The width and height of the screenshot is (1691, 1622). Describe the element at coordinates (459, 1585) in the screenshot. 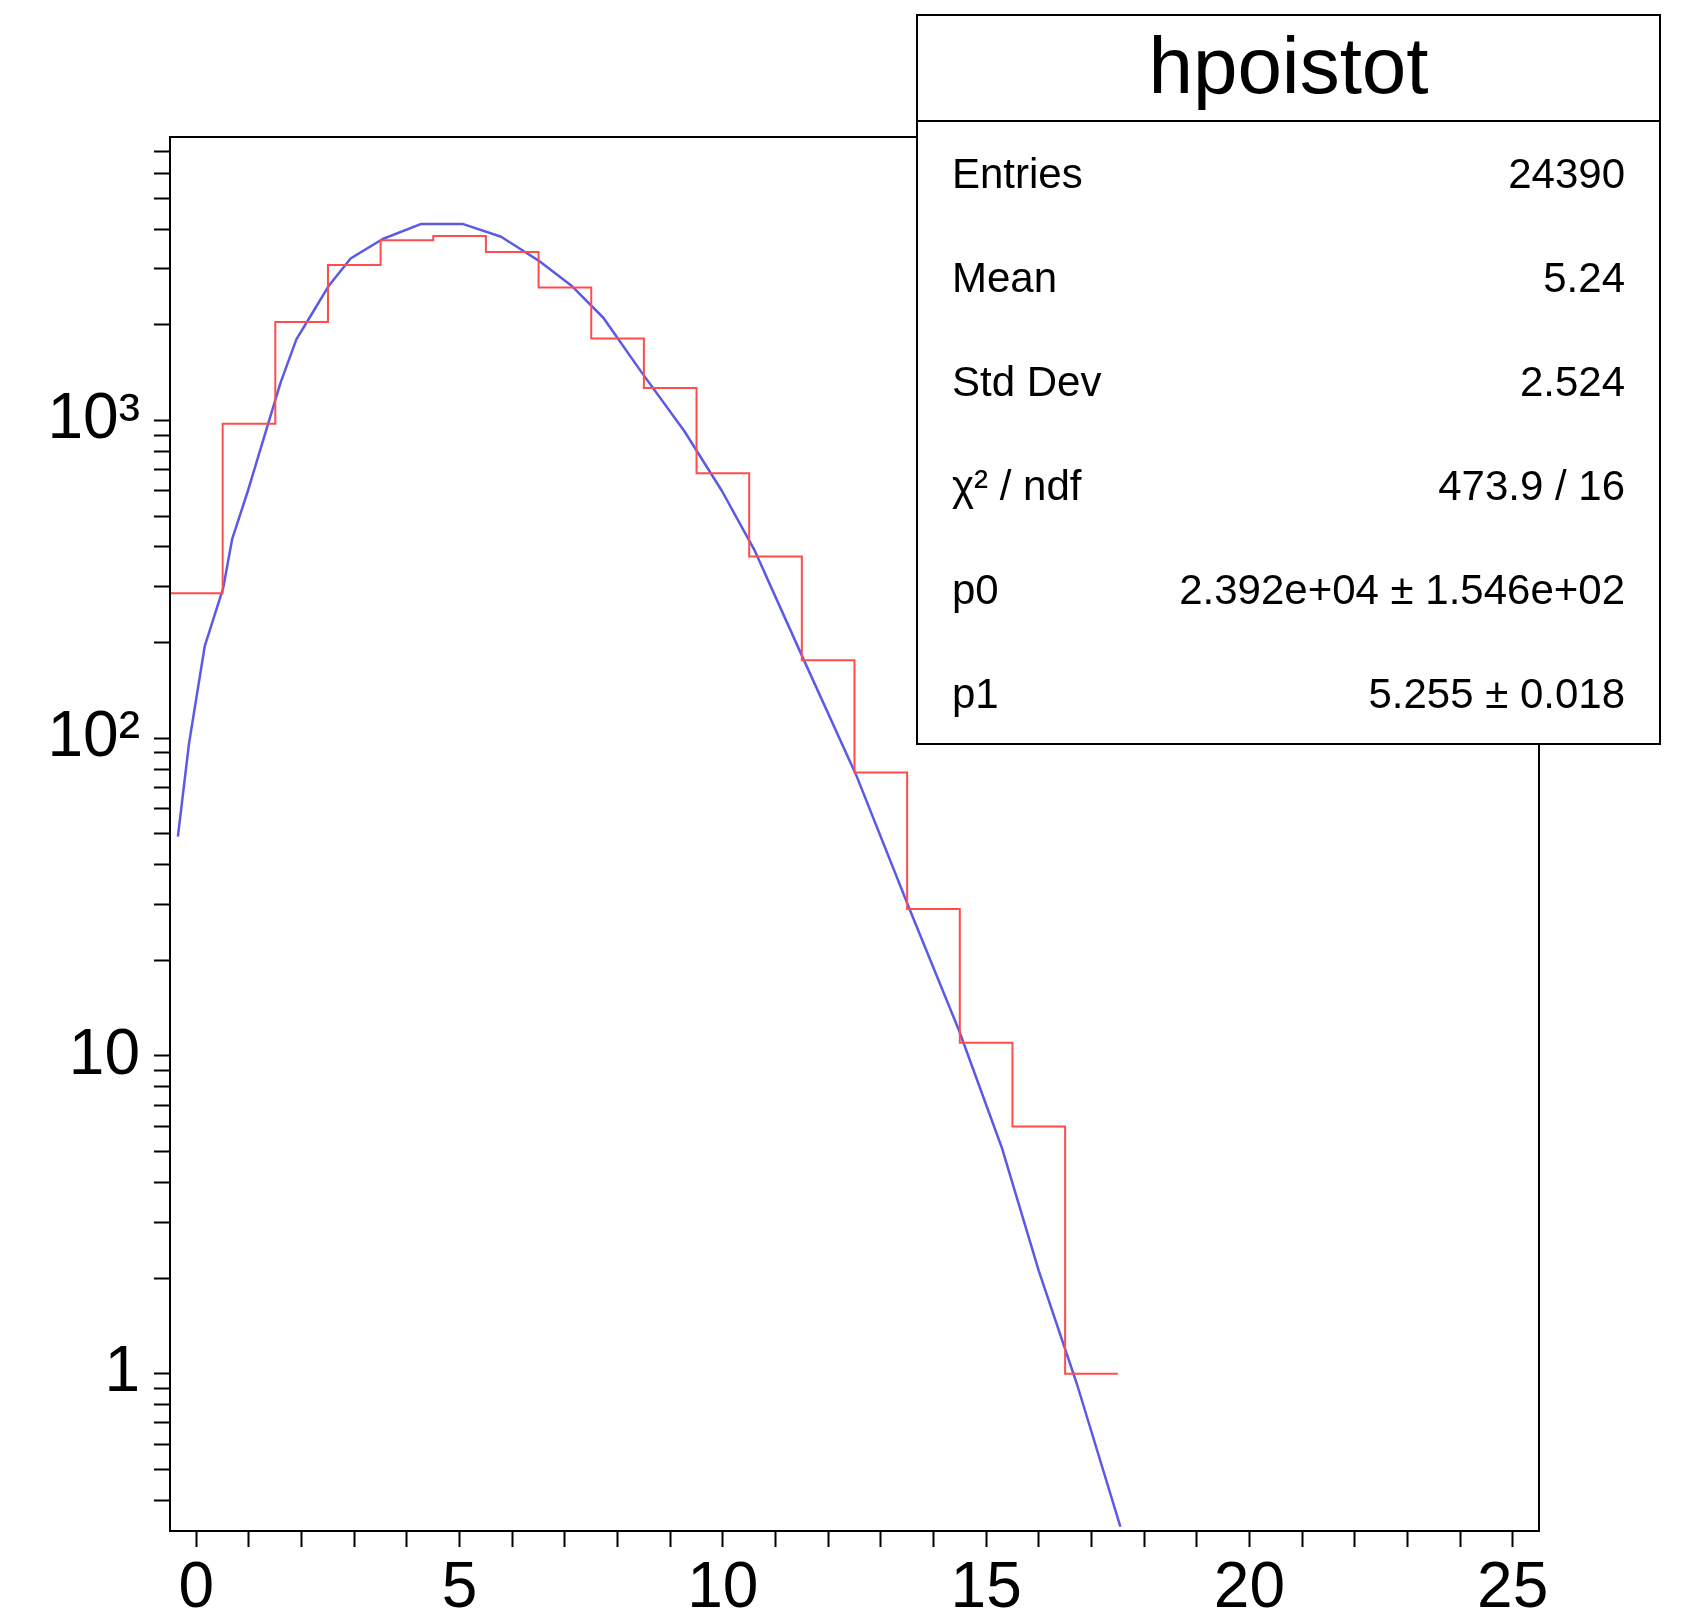

I see `x-tick-label: 5` at that location.